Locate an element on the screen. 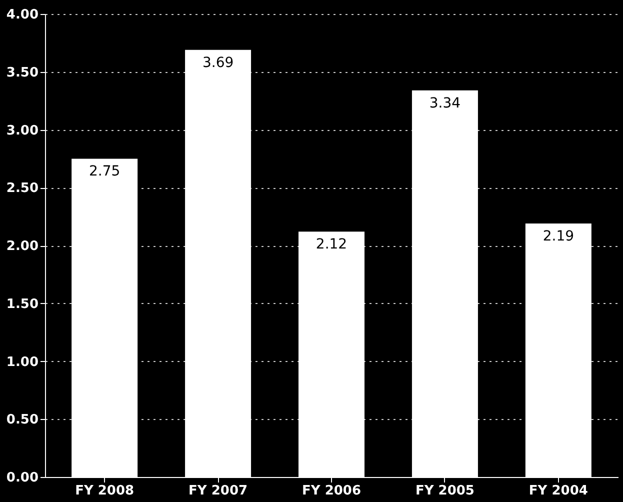 The height and width of the screenshot is (502, 623). y-tick-label: 3.50 is located at coordinates (22, 72).